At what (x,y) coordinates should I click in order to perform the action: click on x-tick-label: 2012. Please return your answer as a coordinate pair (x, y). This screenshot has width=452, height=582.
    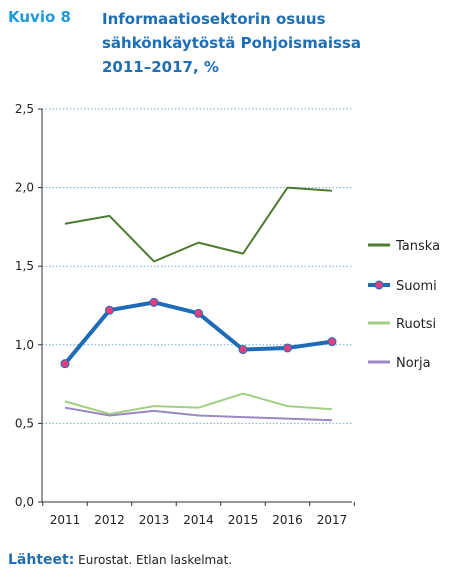
    Looking at the image, I should click on (109, 520).